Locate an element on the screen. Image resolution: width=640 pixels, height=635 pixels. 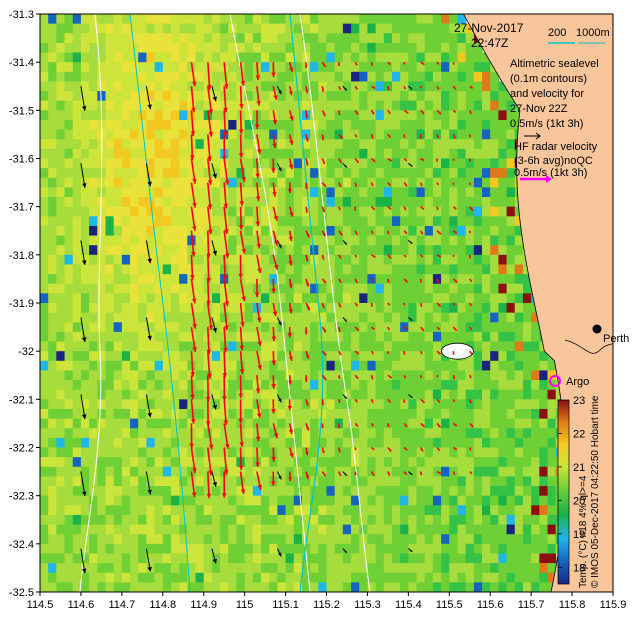
radar-line-2: (3-6h avg)noQC is located at coordinates (553, 161).